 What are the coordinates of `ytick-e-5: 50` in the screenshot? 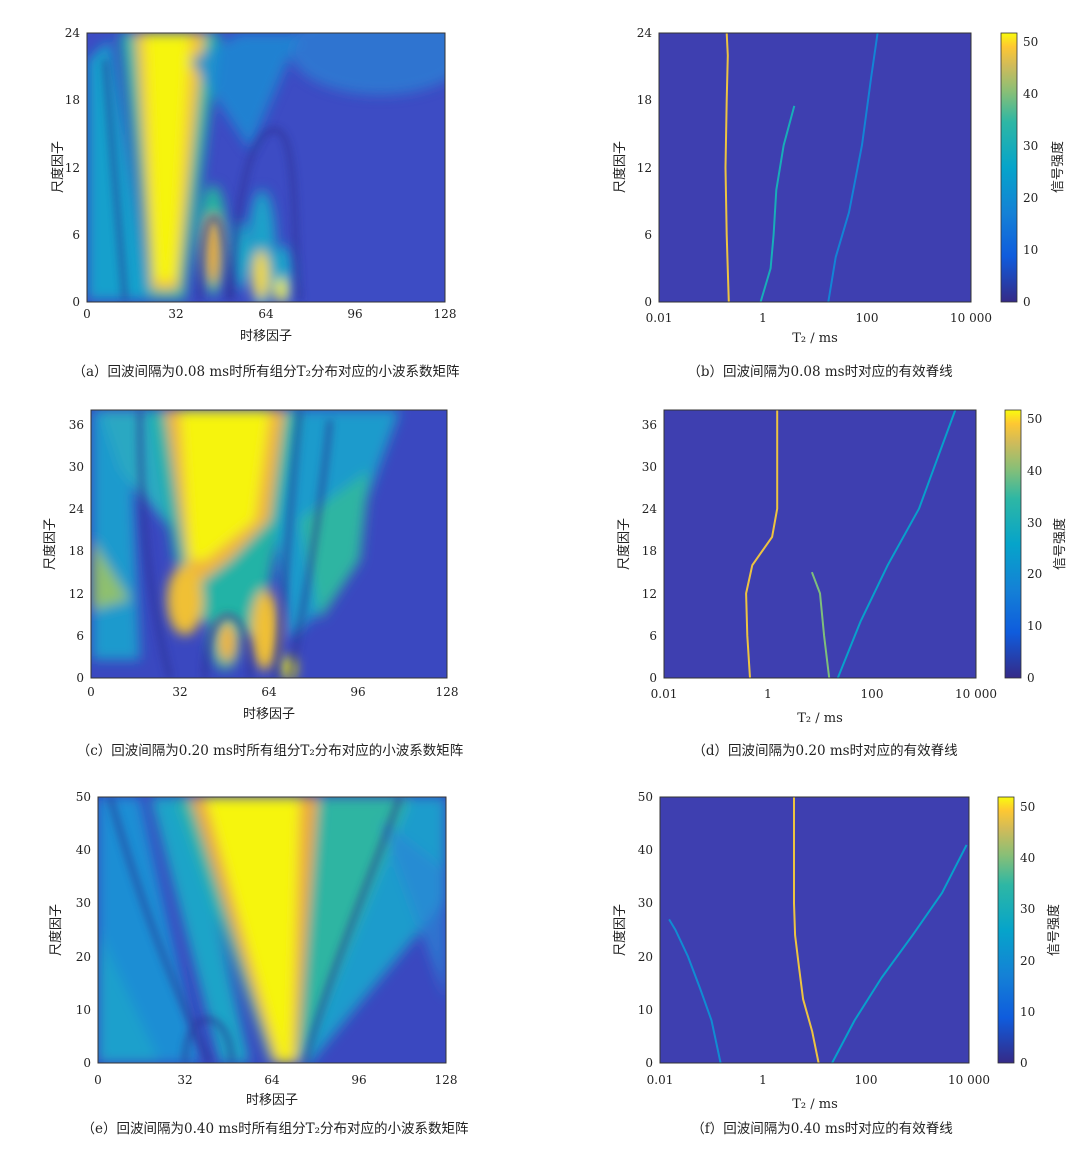 It's located at (83, 797).